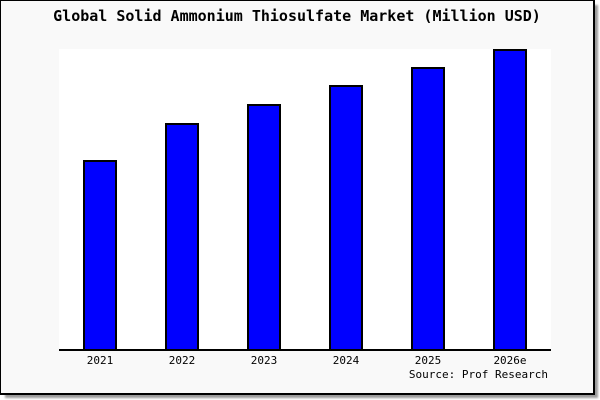 The height and width of the screenshot is (400, 600). Describe the element at coordinates (264, 226) in the screenshot. I see `bar-2023` at that location.